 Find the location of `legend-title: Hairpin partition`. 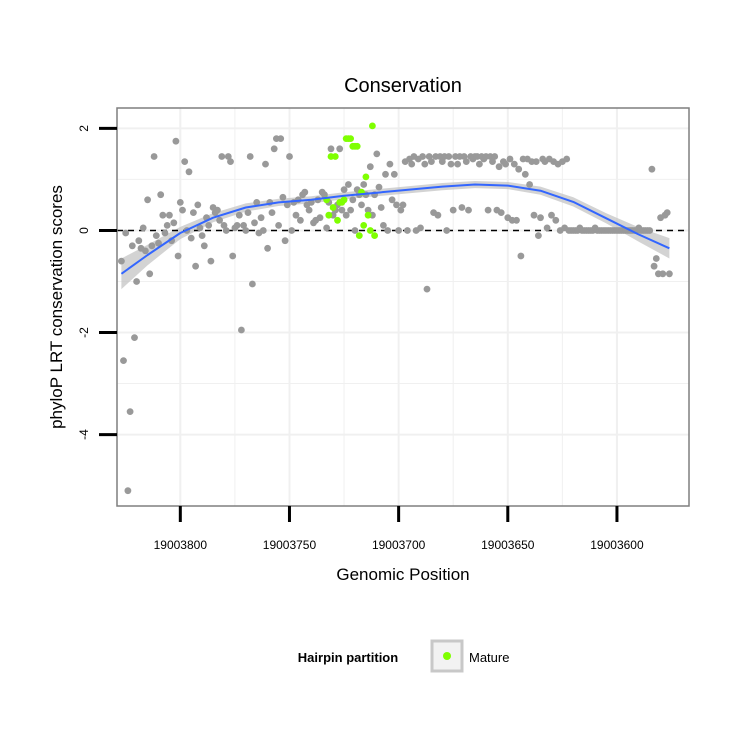

legend-title: Hairpin partition is located at coordinates (348, 657).